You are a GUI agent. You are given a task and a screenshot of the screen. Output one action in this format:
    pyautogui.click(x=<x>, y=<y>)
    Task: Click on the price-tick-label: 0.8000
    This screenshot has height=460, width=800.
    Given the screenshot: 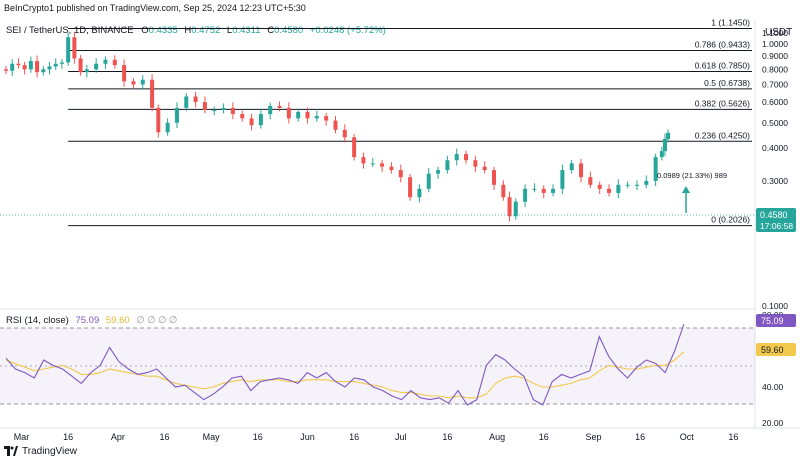 What is the action you would take?
    pyautogui.click(x=775, y=69)
    